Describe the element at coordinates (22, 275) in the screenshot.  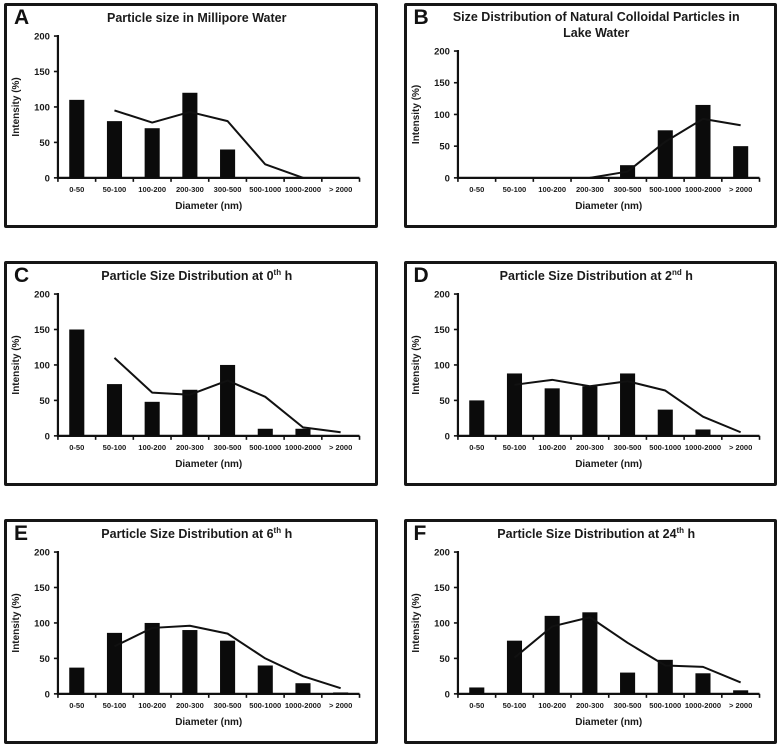
I see `panel-c-letter: C` at that location.